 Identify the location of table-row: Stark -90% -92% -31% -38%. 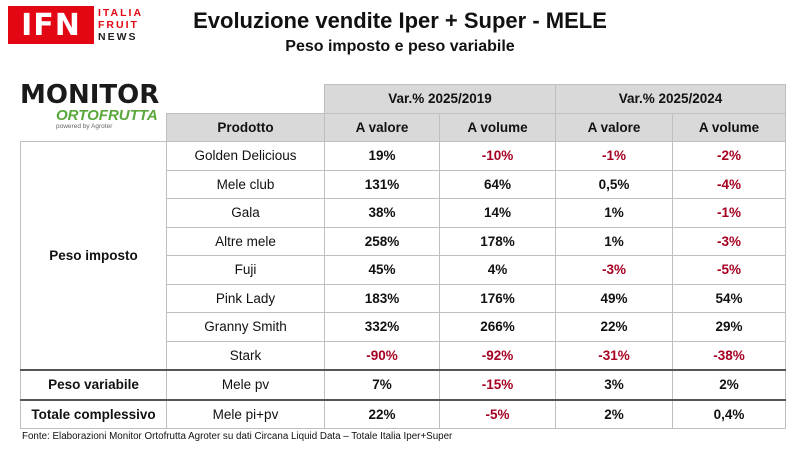
(403, 355).